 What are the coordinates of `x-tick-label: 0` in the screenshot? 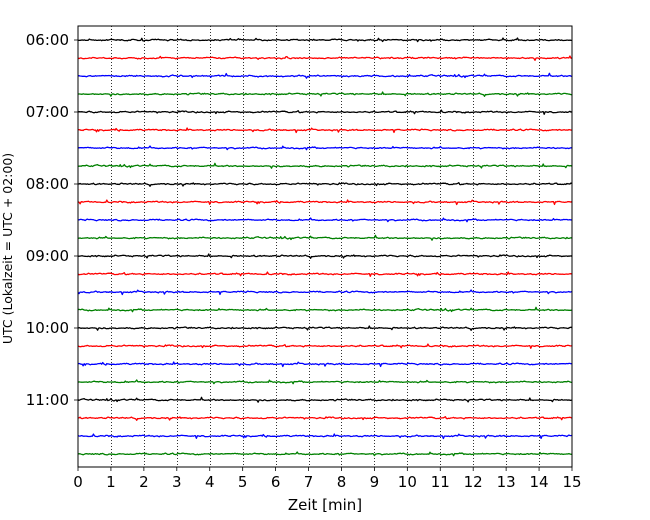 It's located at (78, 482).